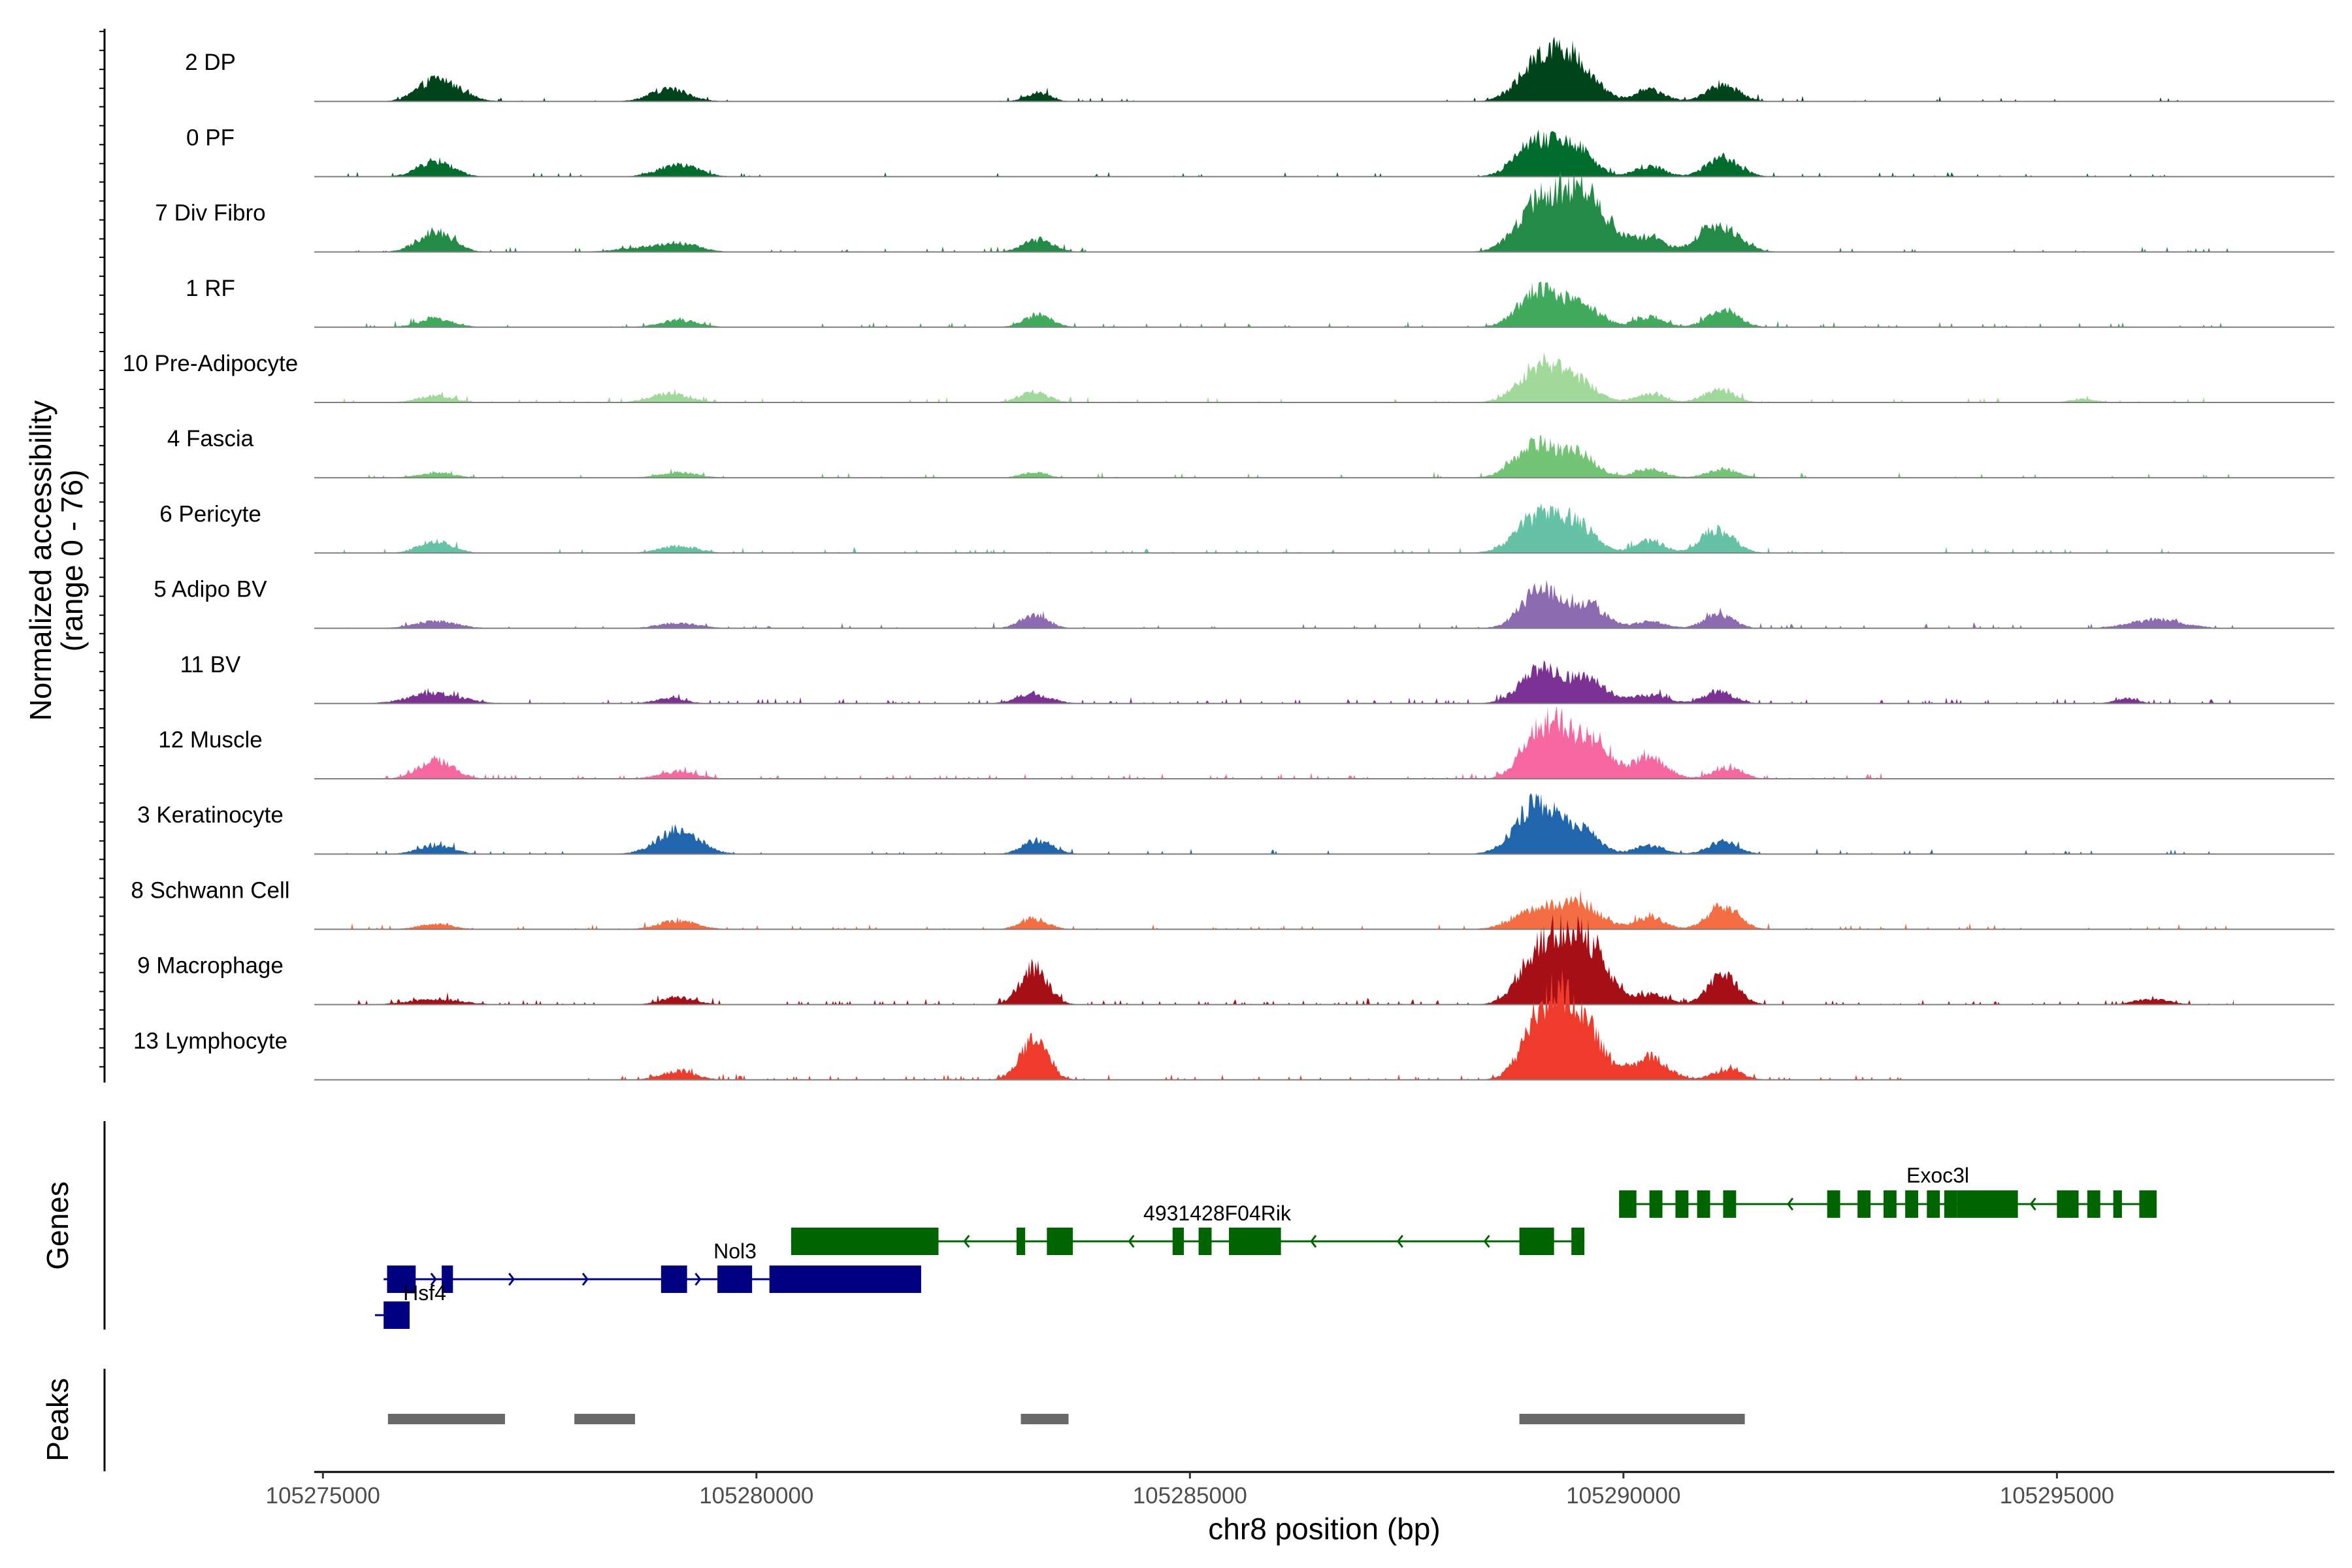 The image size is (2352, 1568). What do you see at coordinates (1244, 211) in the screenshot?
I see `track-7-div-fibro: 7 Div Fibro` at bounding box center [1244, 211].